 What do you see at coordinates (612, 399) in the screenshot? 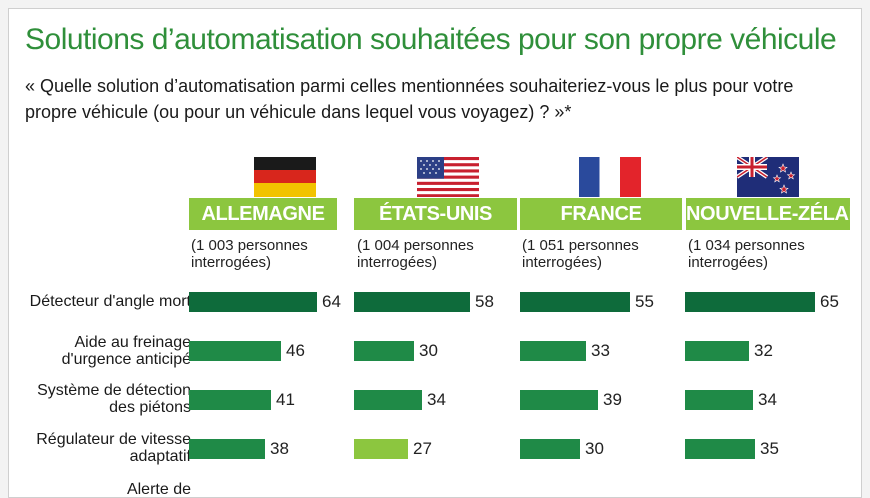
I see `bar-value-label: 39` at bounding box center [612, 399].